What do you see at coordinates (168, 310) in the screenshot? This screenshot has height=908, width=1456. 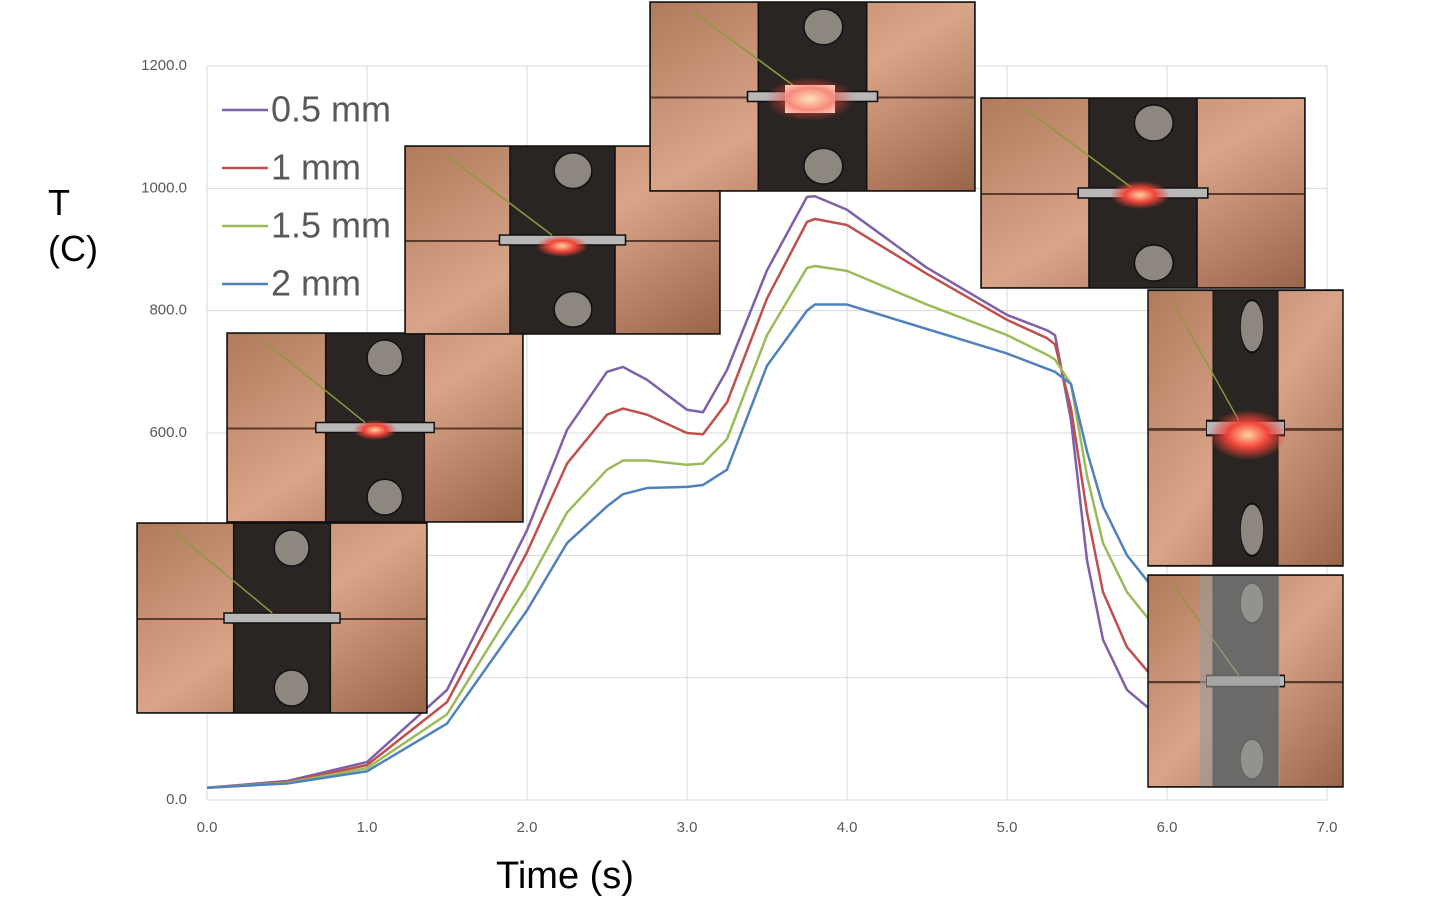 I see `y-tick-label: 800.0` at bounding box center [168, 310].